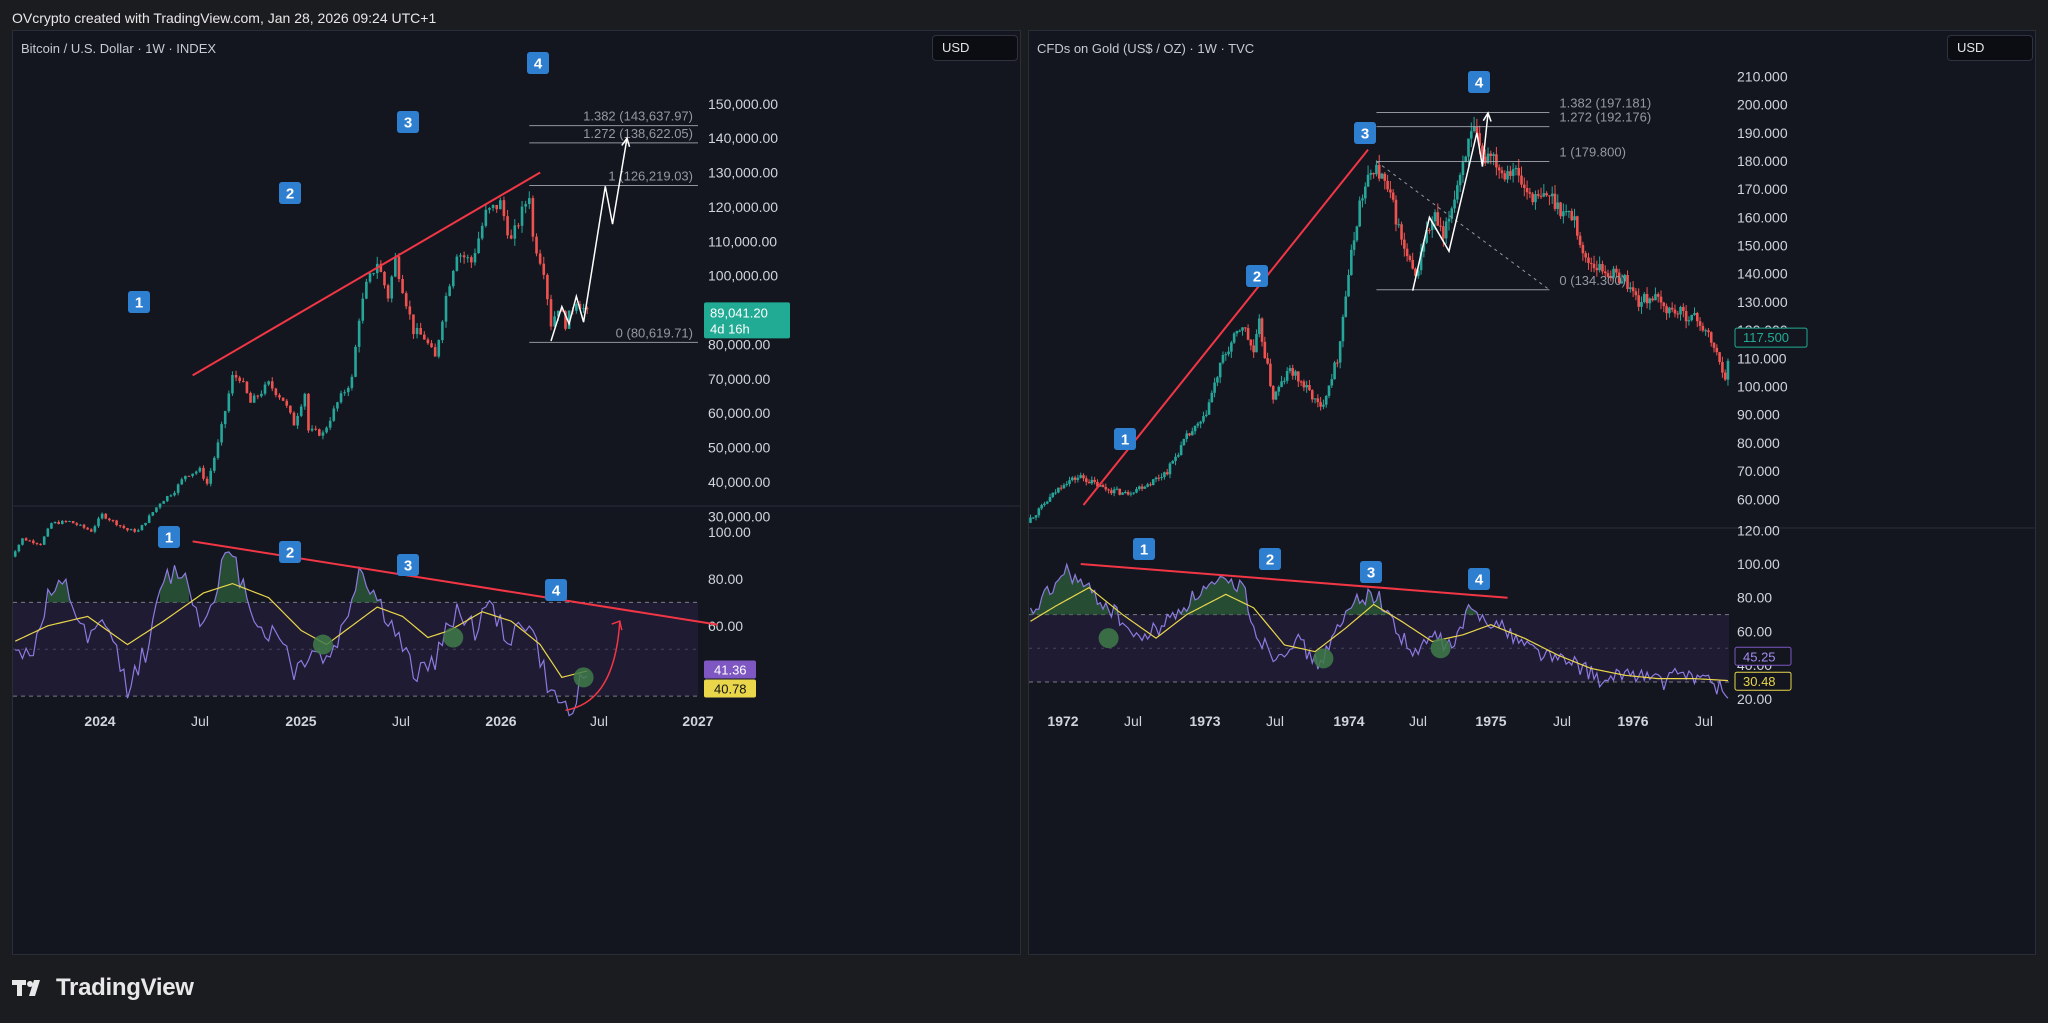 This screenshot has height=1023, width=2048. I want to click on currency-selector-left: USD, so click(975, 48).